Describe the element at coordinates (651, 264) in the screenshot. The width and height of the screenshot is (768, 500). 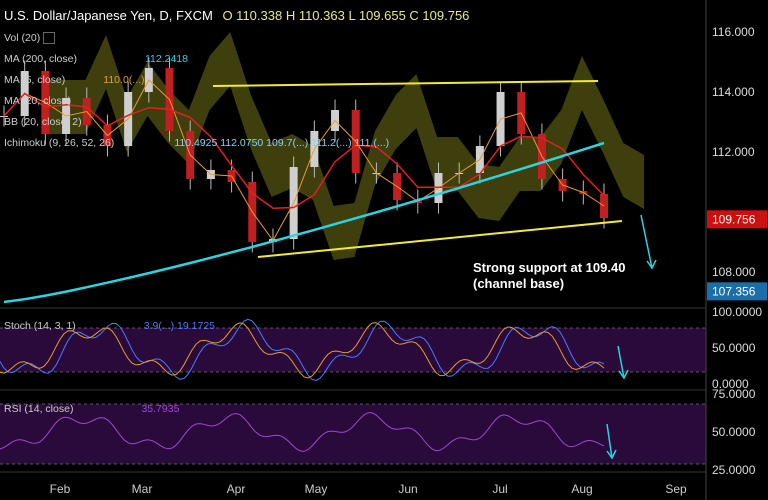
I see `down-arrow-price-head` at that location.